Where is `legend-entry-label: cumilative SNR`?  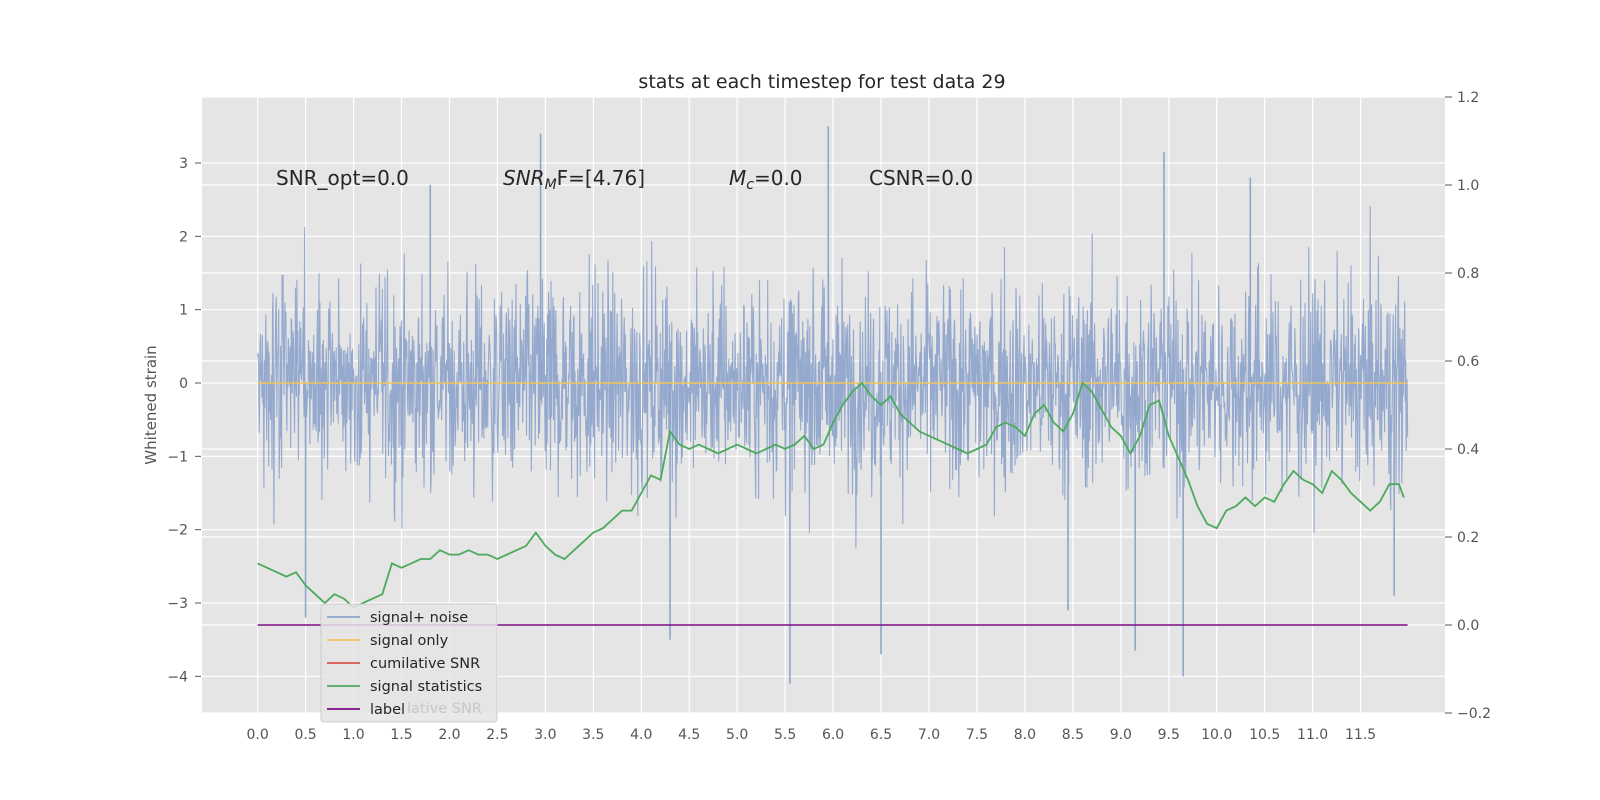
legend-entry-label: cumilative SNR is located at coordinates (425, 664).